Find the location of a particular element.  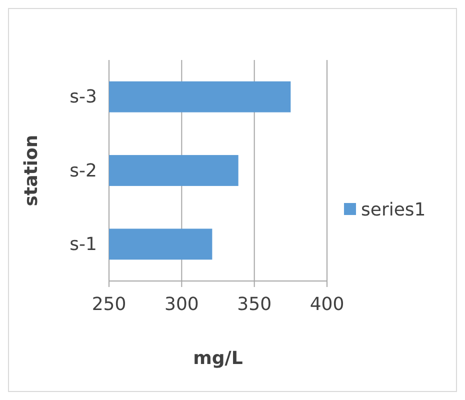

y-axis-title: station is located at coordinates (31, 170).